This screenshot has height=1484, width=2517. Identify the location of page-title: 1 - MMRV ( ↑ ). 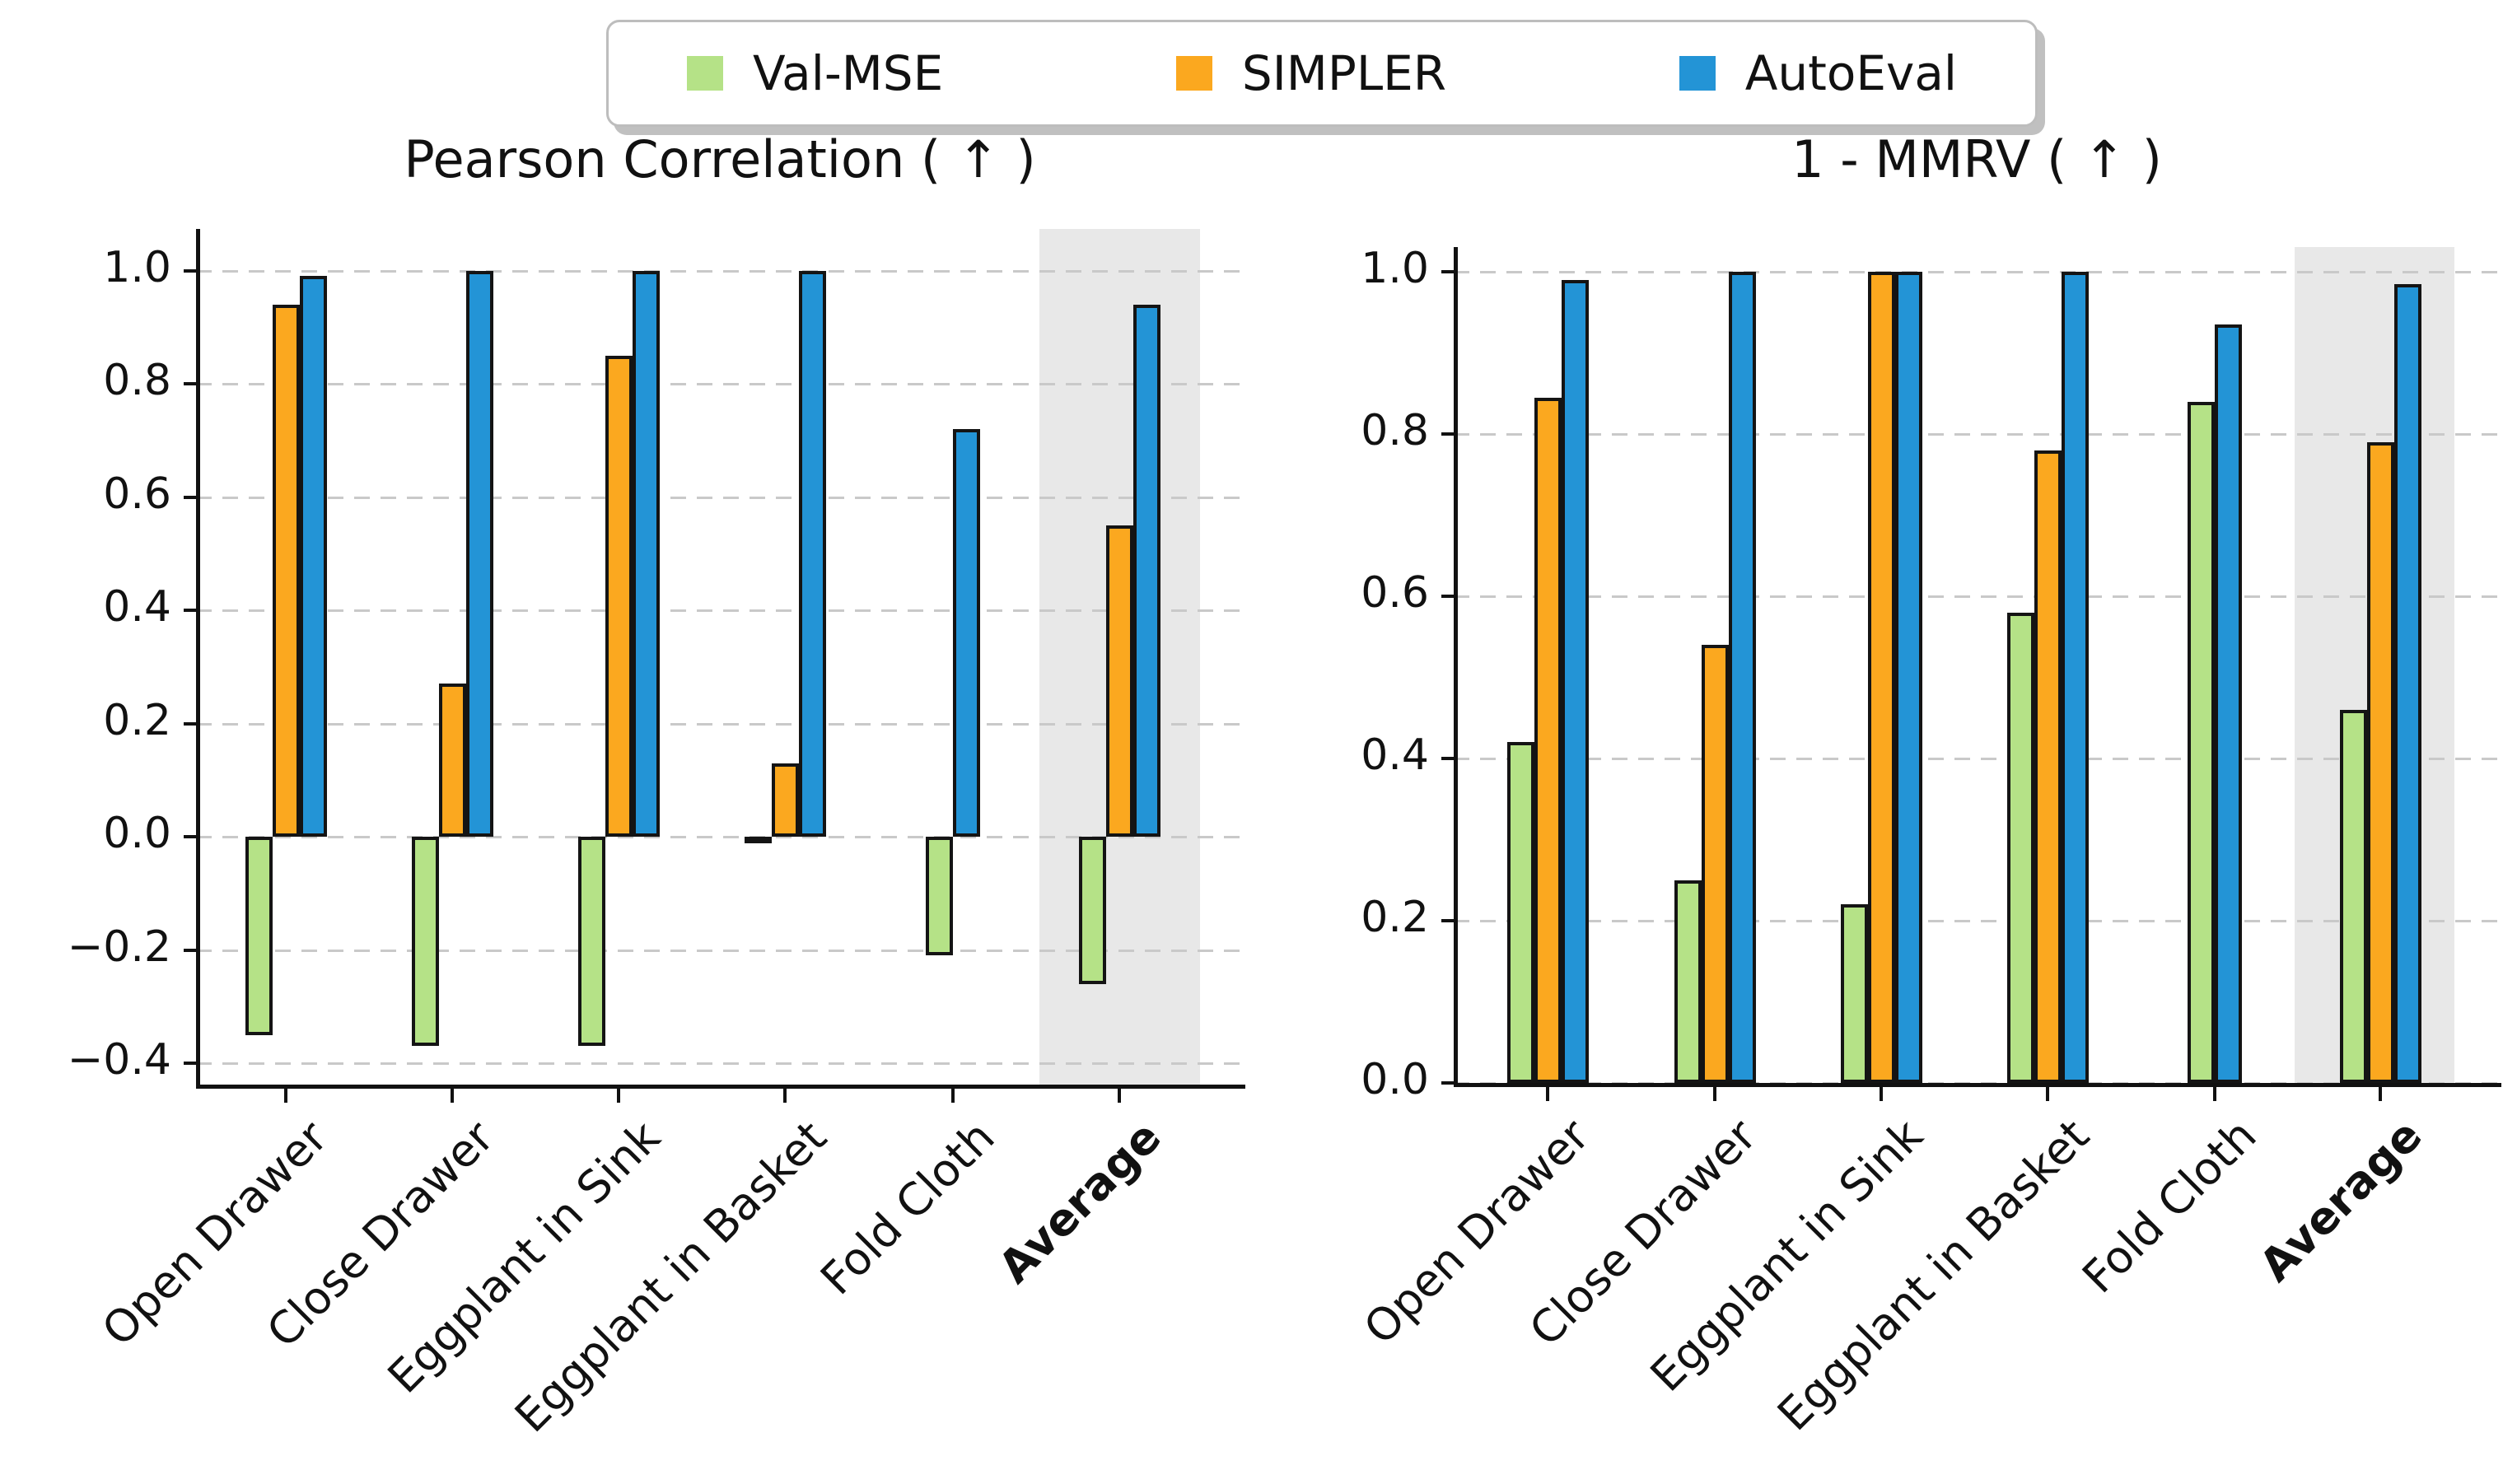
(1977, 159).